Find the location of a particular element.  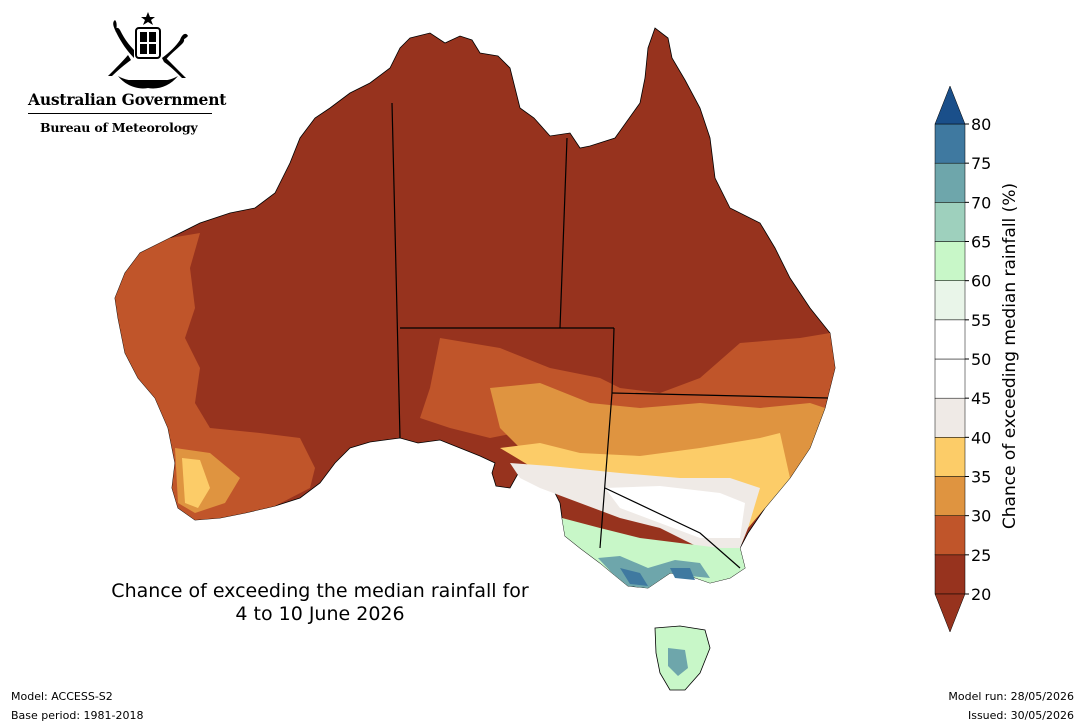

logo-divider is located at coordinates (120, 113).